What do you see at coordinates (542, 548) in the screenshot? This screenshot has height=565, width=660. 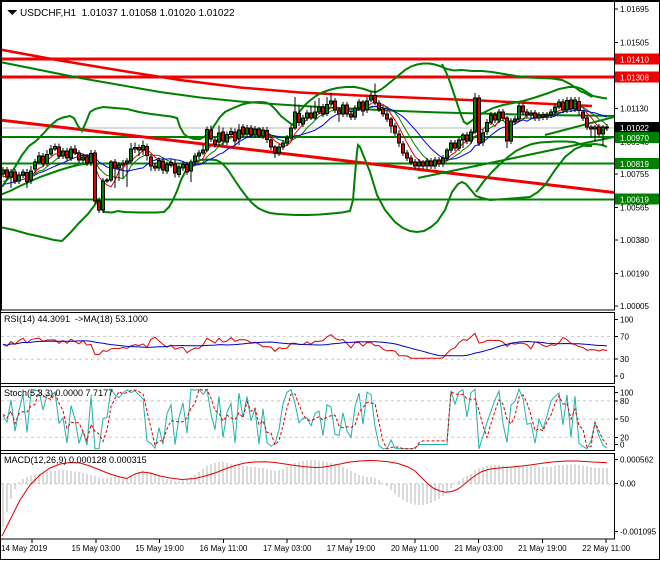 I see `svg-text: 21 May 19:00` at bounding box center [542, 548].